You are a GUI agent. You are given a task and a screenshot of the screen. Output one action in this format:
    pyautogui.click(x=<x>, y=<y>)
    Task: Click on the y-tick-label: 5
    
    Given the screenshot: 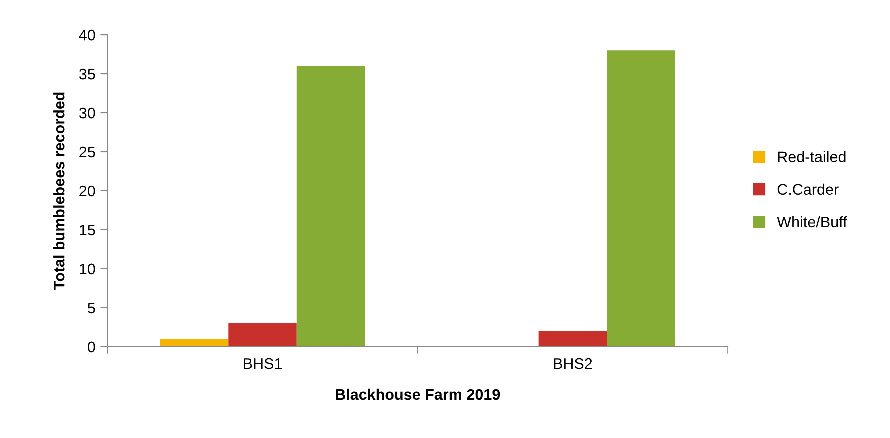 What is the action you would take?
    pyautogui.click(x=92, y=308)
    